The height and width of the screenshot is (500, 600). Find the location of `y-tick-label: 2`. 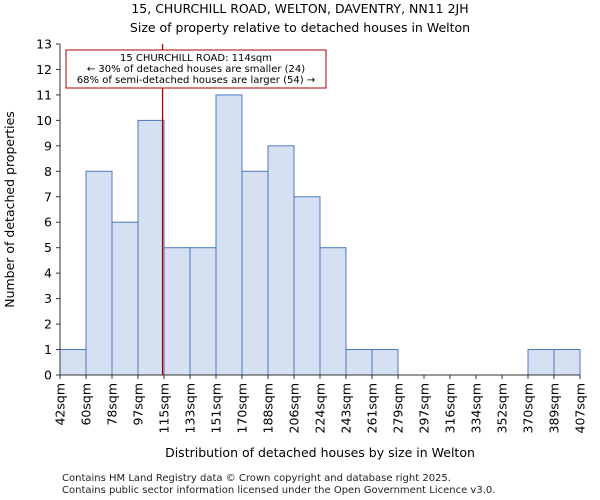

y-tick-label: 2 is located at coordinates (48, 324).